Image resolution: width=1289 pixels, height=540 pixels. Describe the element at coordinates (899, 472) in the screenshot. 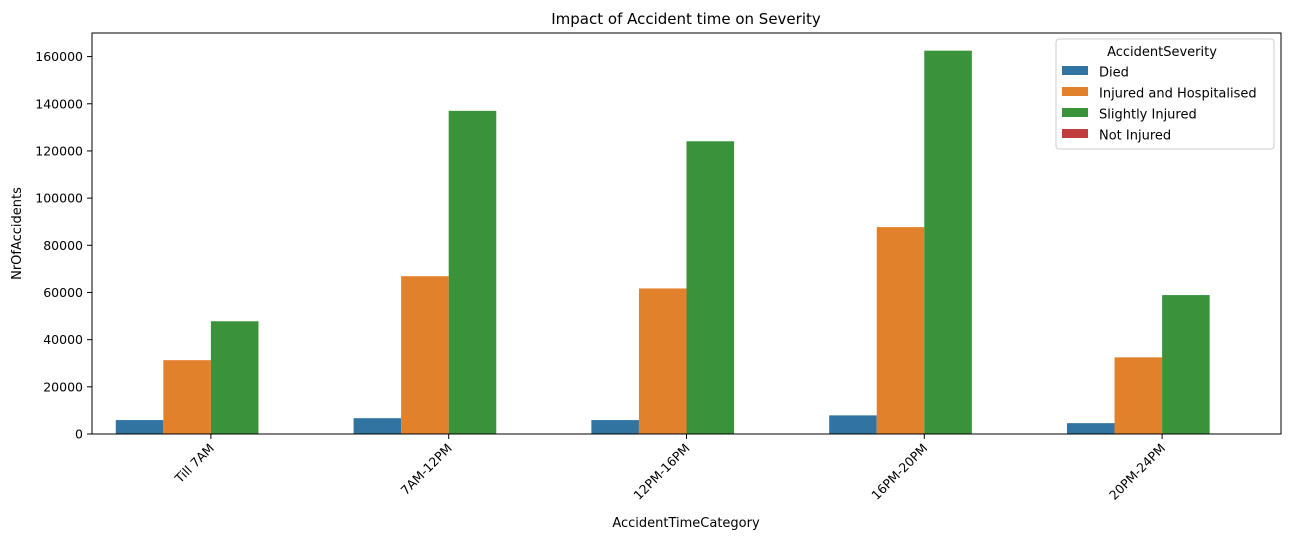

I see `x-tick-label: 16PM-20PM` at that location.